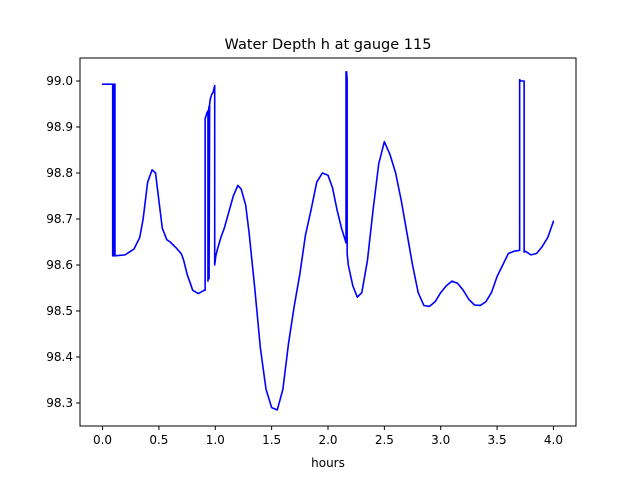 This screenshot has width=640, height=480. What do you see at coordinates (59, 173) in the screenshot?
I see `y-tick-label: 98.8` at bounding box center [59, 173].